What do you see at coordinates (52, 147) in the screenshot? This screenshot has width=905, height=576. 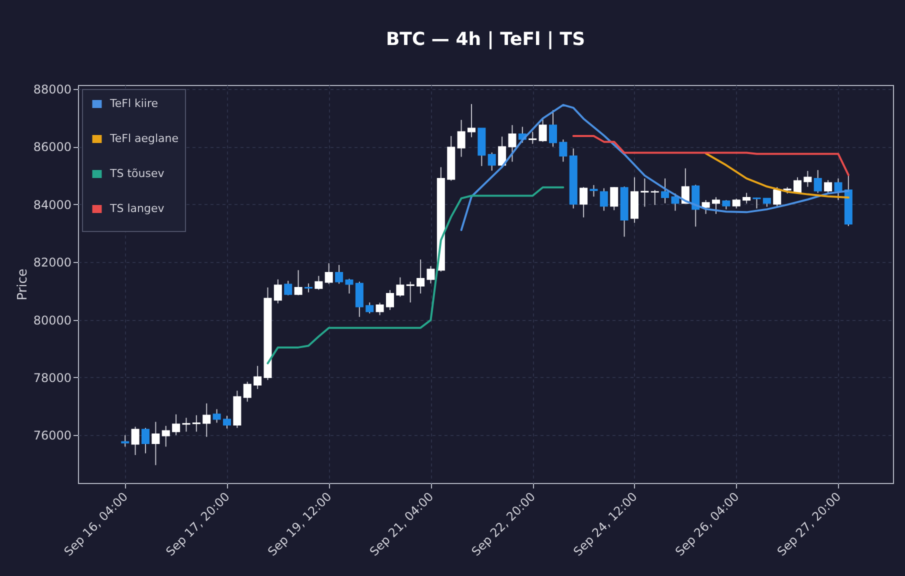 I see `y-tick-label: 86000` at bounding box center [52, 147].